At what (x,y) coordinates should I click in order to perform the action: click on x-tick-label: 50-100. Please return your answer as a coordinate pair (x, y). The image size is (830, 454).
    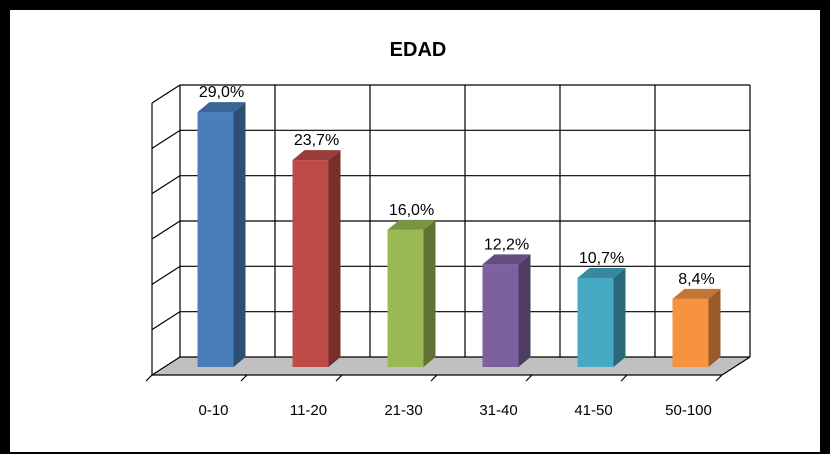
    Looking at the image, I should click on (688, 410).